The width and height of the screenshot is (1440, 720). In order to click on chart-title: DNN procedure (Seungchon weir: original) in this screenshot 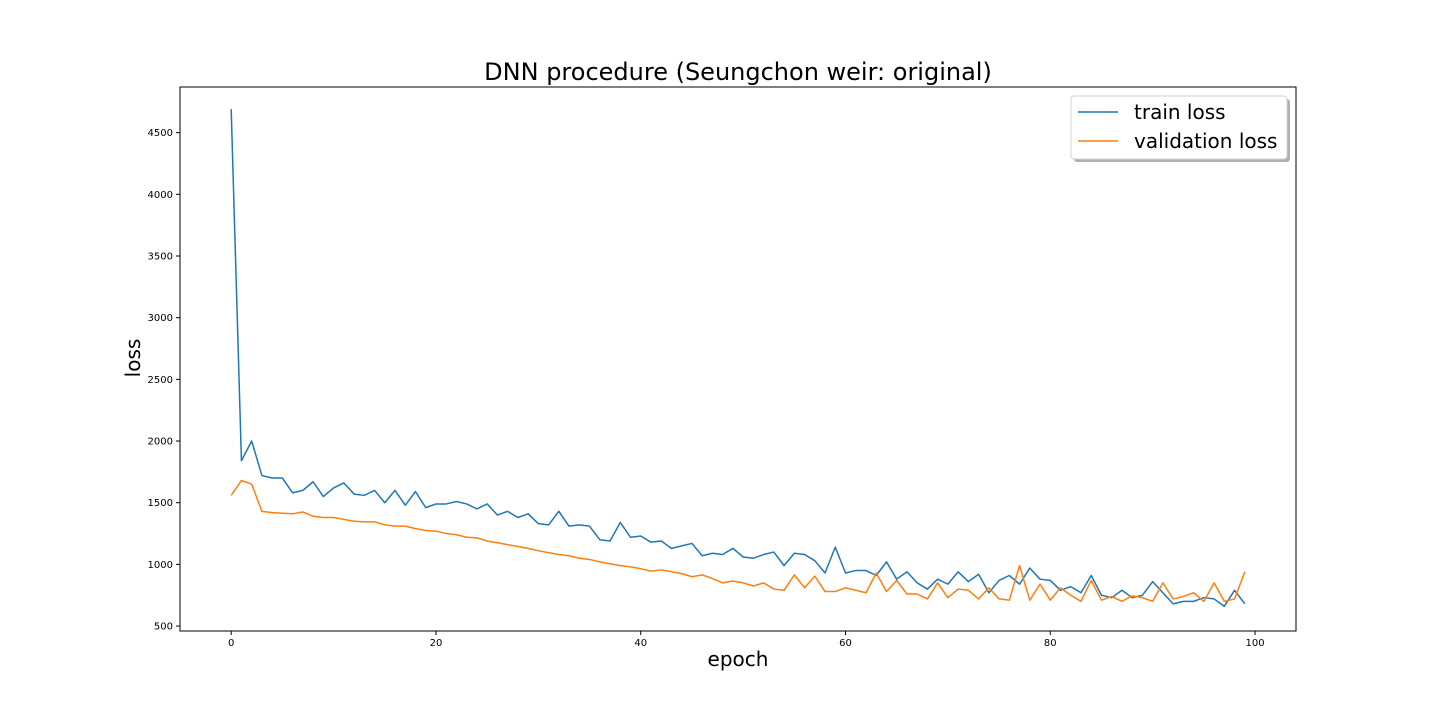, I will do `click(738, 72)`.